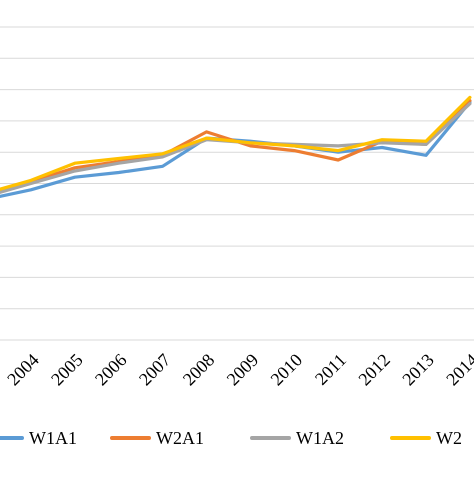 The height and width of the screenshot is (479, 474). I want to click on x-tick-label: 2006, so click(111, 370).